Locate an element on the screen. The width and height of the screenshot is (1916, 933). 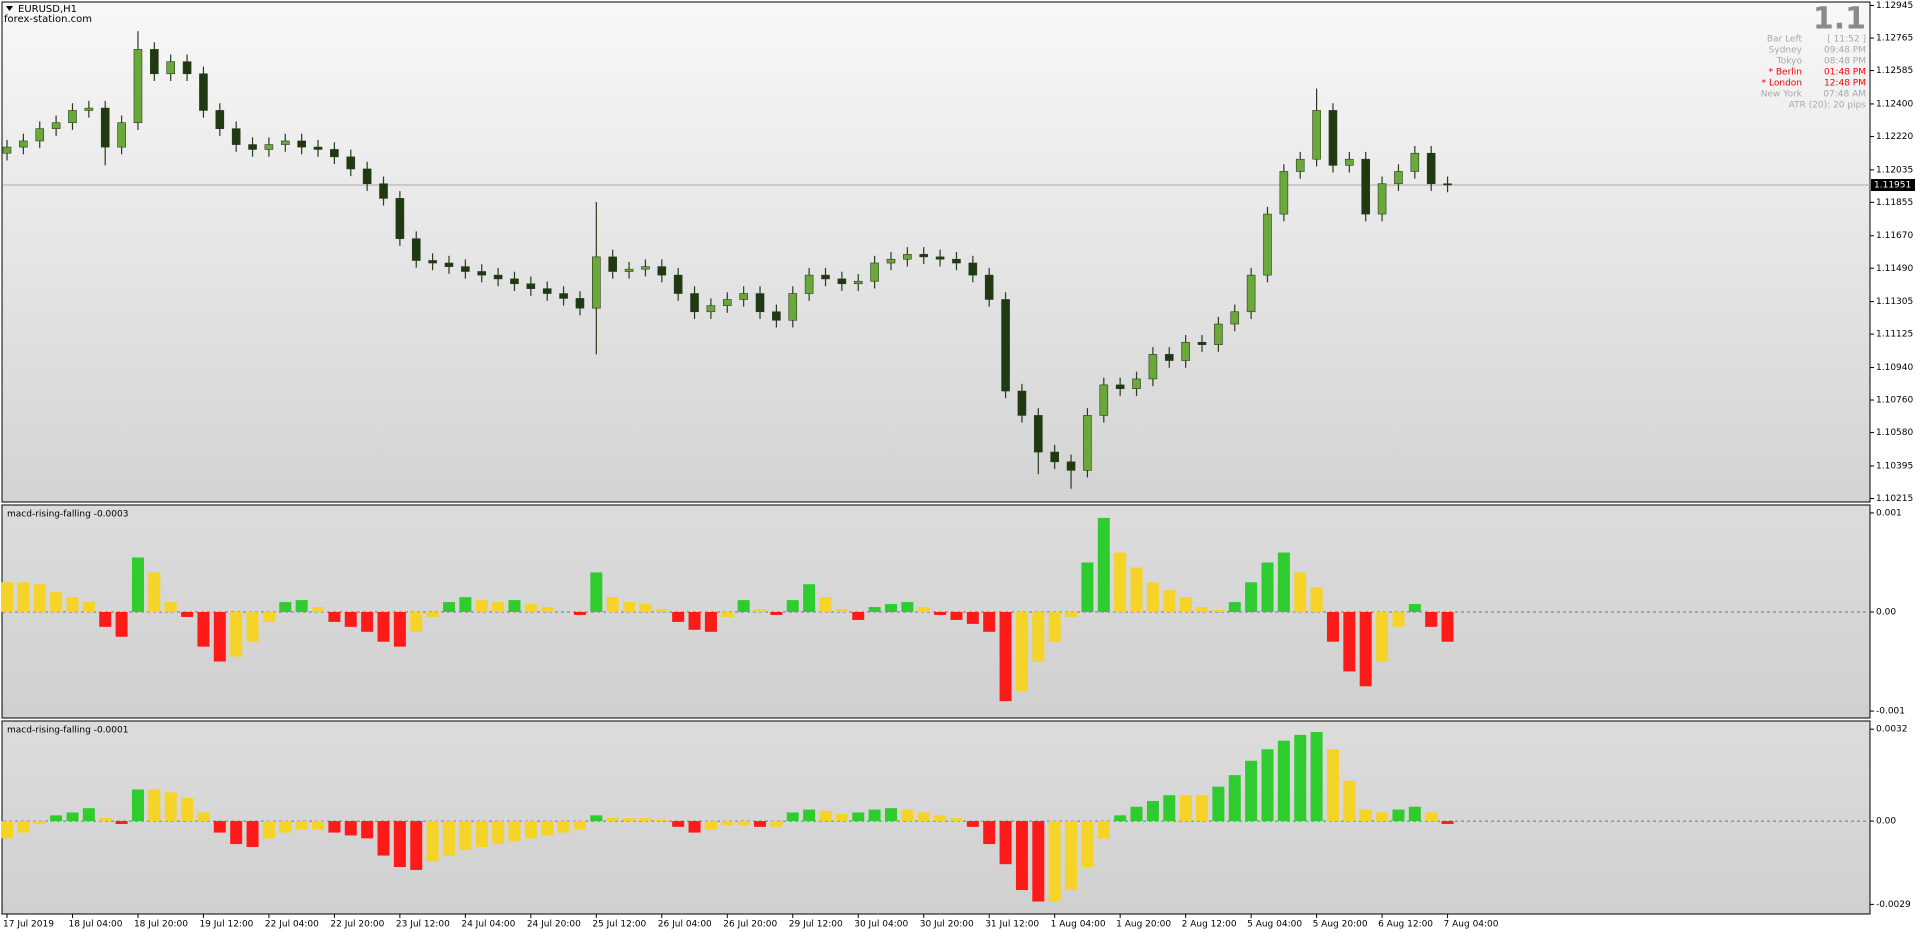
info-time: 07:48 AM is located at coordinates (1844, 95).